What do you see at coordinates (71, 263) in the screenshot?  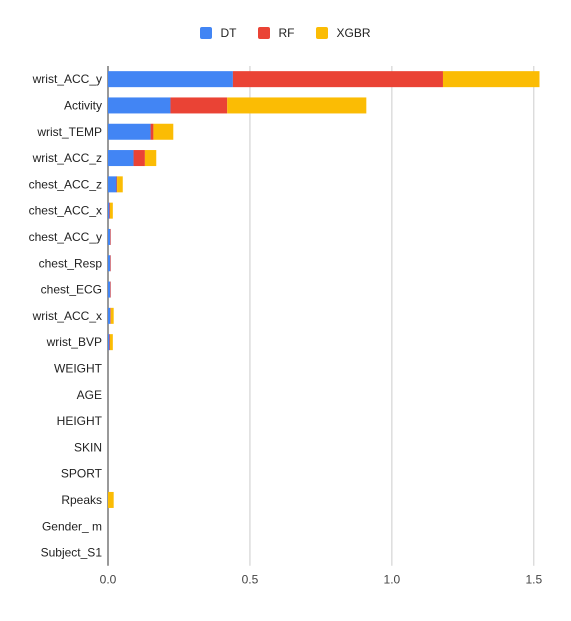 I see `y-category-label: chest_Resp` at bounding box center [71, 263].